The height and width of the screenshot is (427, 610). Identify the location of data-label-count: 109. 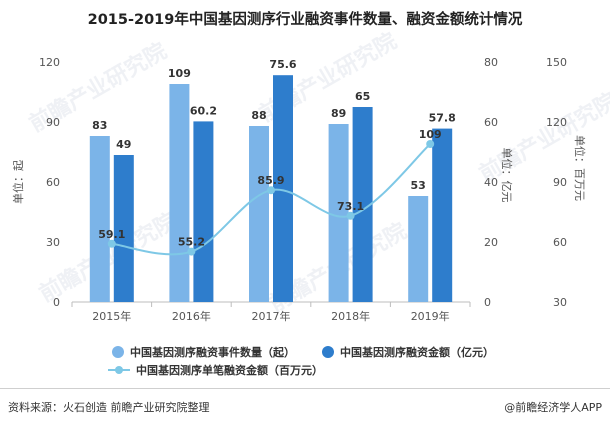
(179, 73).